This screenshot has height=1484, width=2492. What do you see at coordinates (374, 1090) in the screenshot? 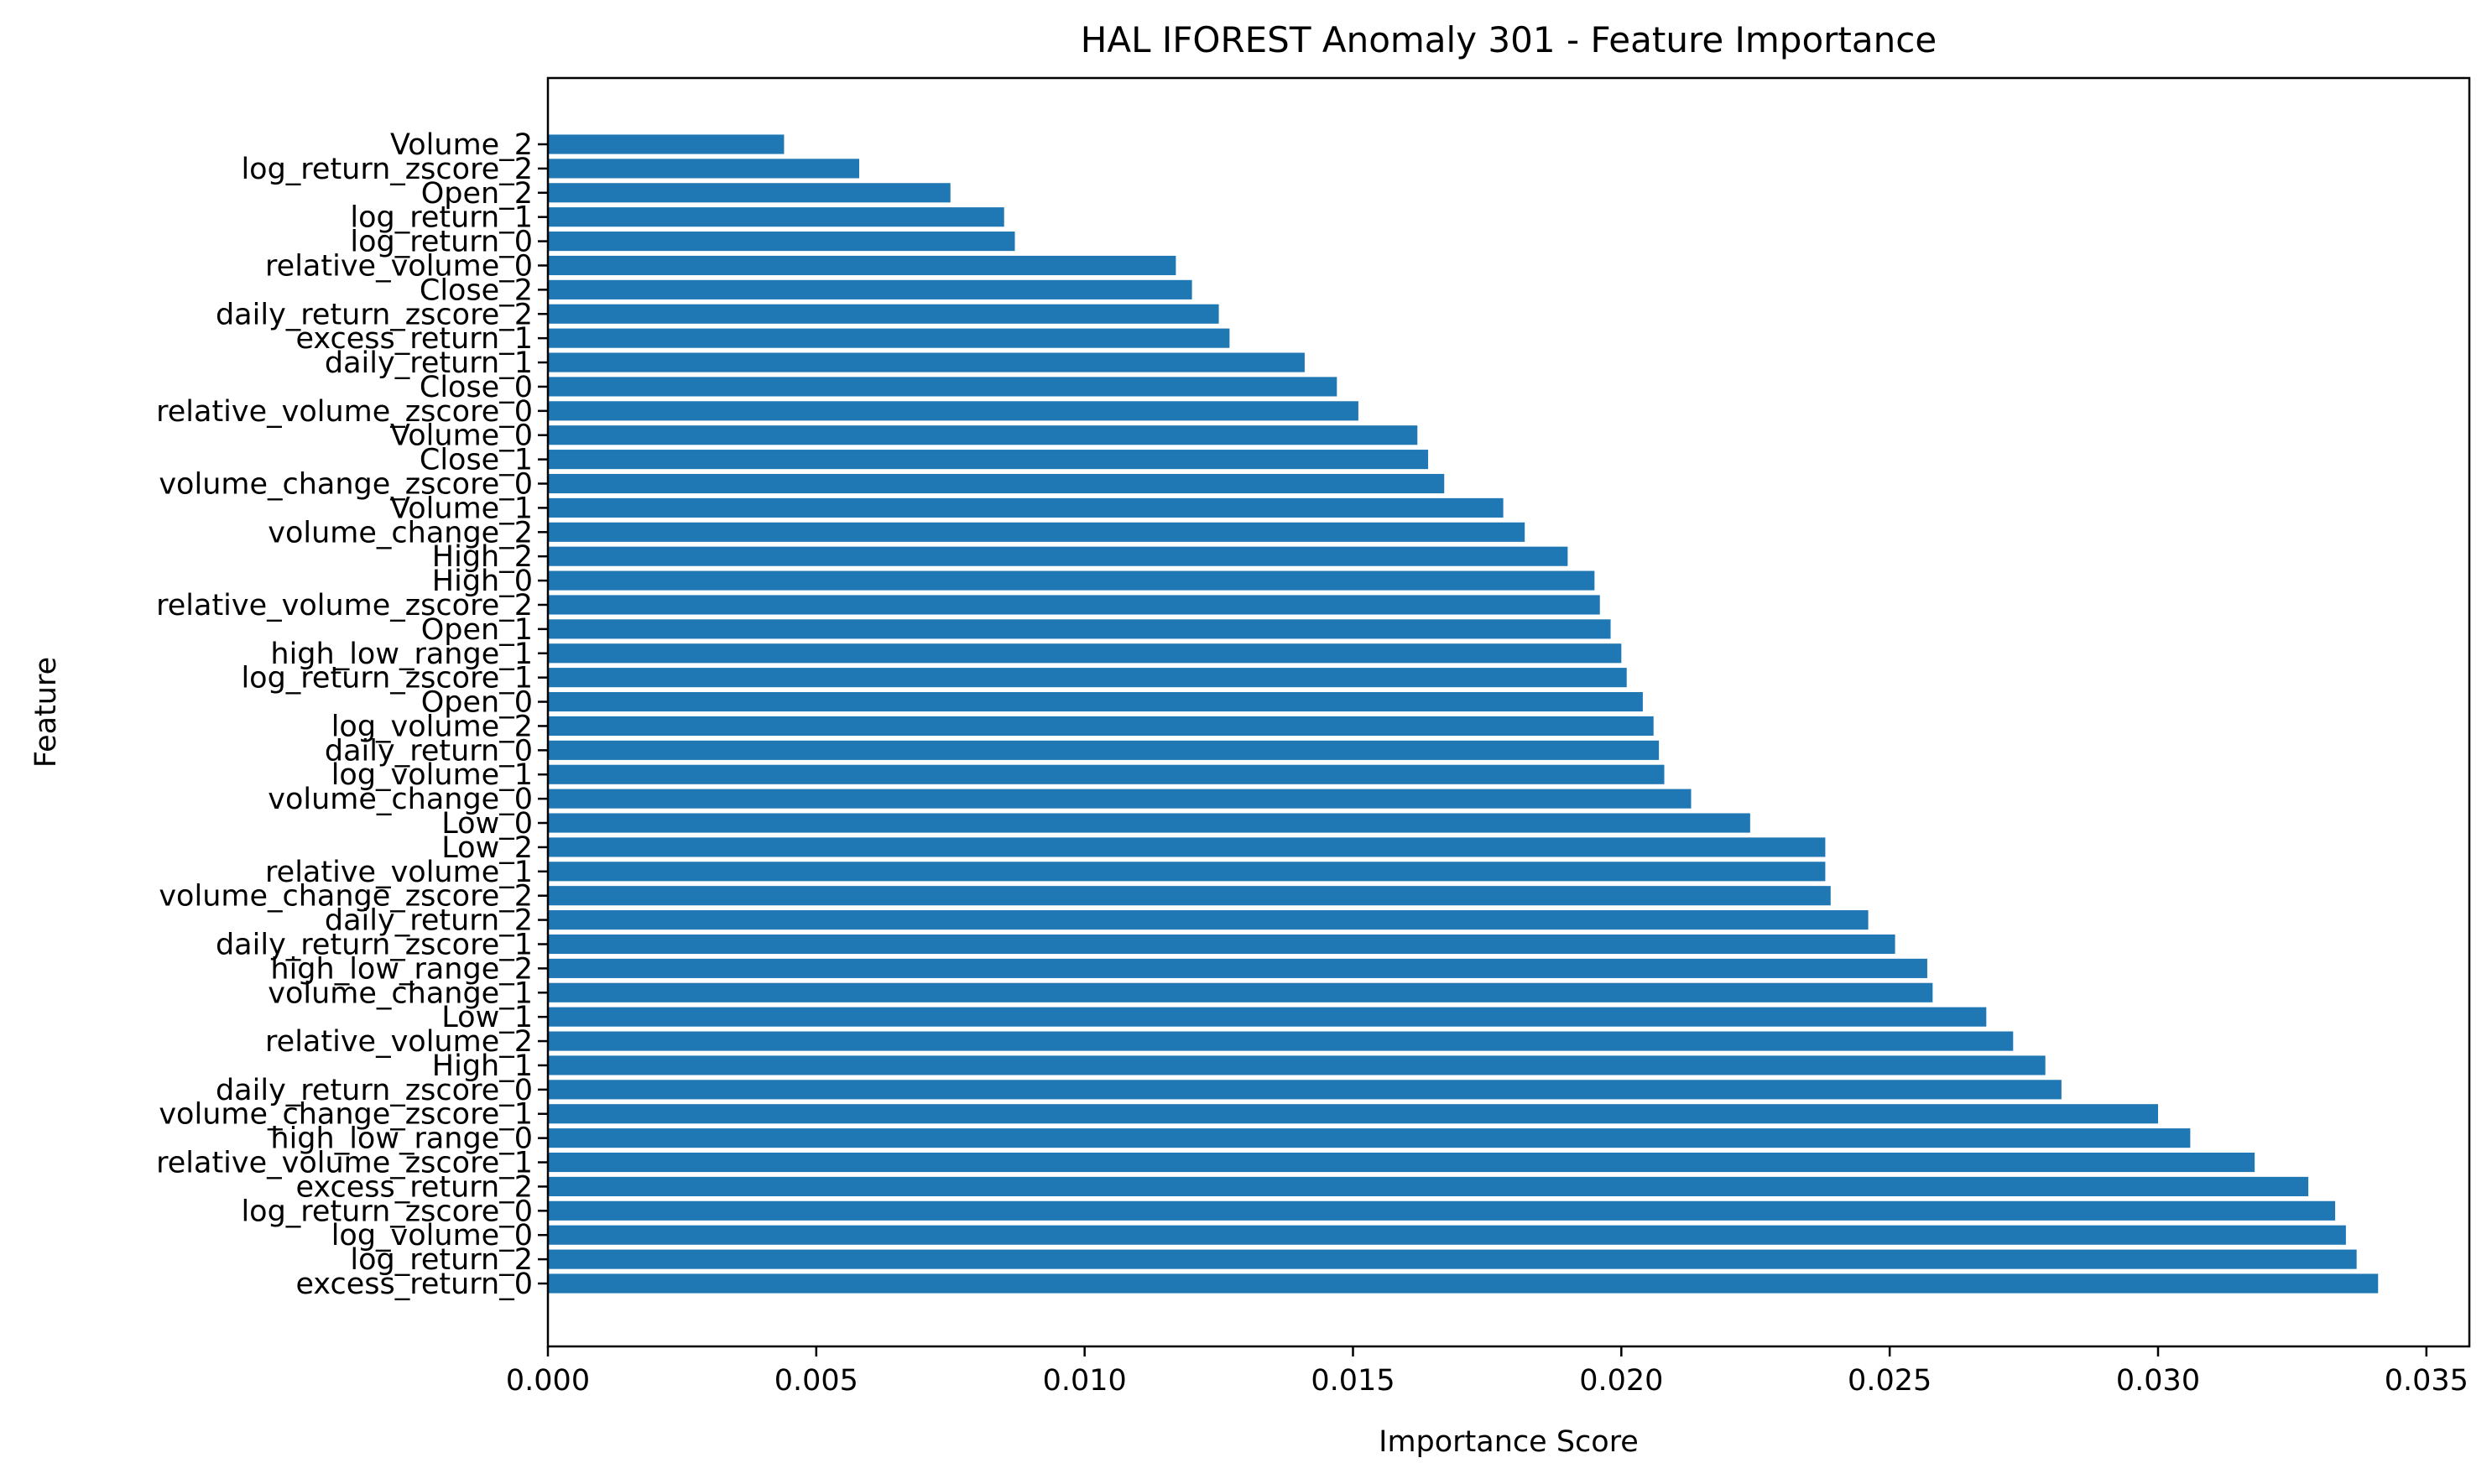
I see `y-tick-label: daily_return_zscore_0` at bounding box center [374, 1090].